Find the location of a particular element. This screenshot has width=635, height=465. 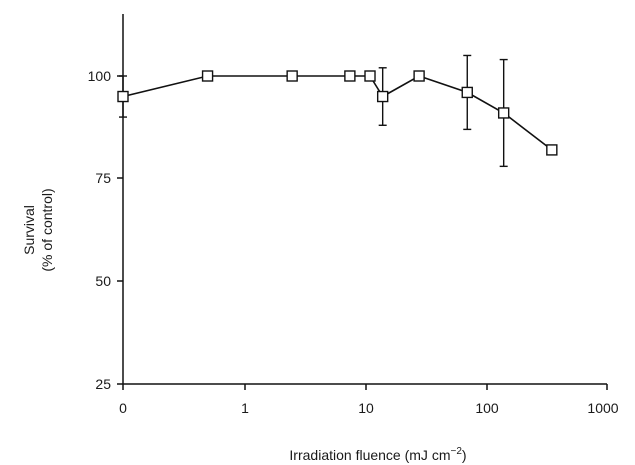

y-axis-label-line2: (% of control) is located at coordinates (47, 229).